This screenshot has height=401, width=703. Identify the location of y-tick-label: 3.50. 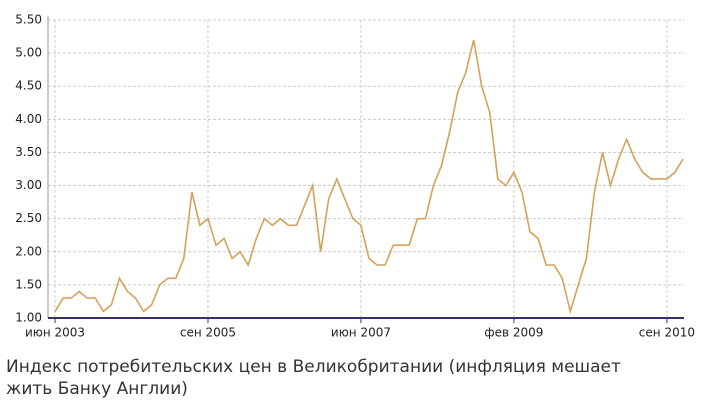
(28, 152).